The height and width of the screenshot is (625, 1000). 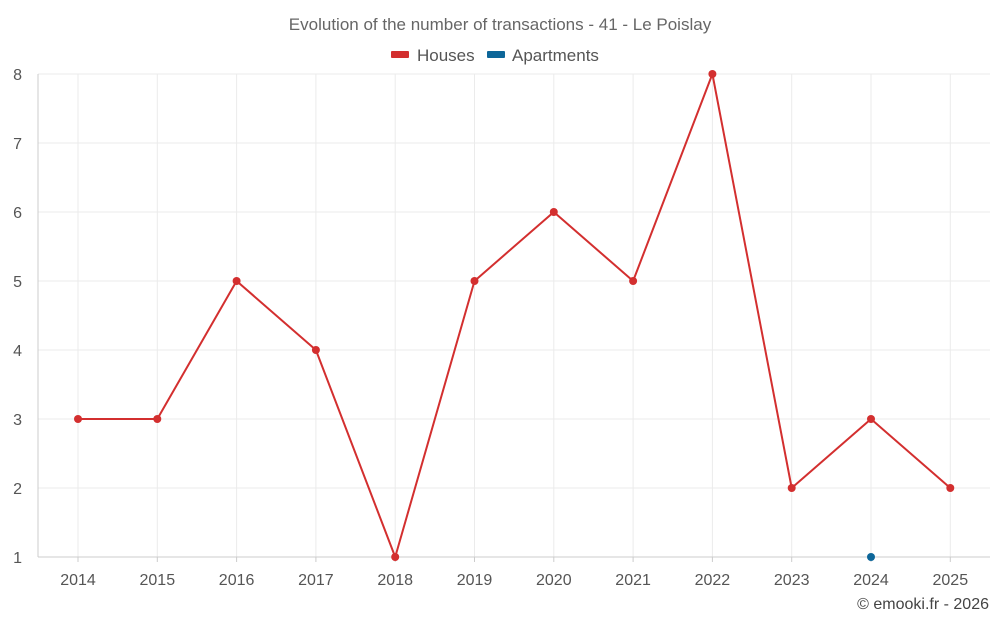 I want to click on x-tick-label: 2019, so click(x=475, y=580).